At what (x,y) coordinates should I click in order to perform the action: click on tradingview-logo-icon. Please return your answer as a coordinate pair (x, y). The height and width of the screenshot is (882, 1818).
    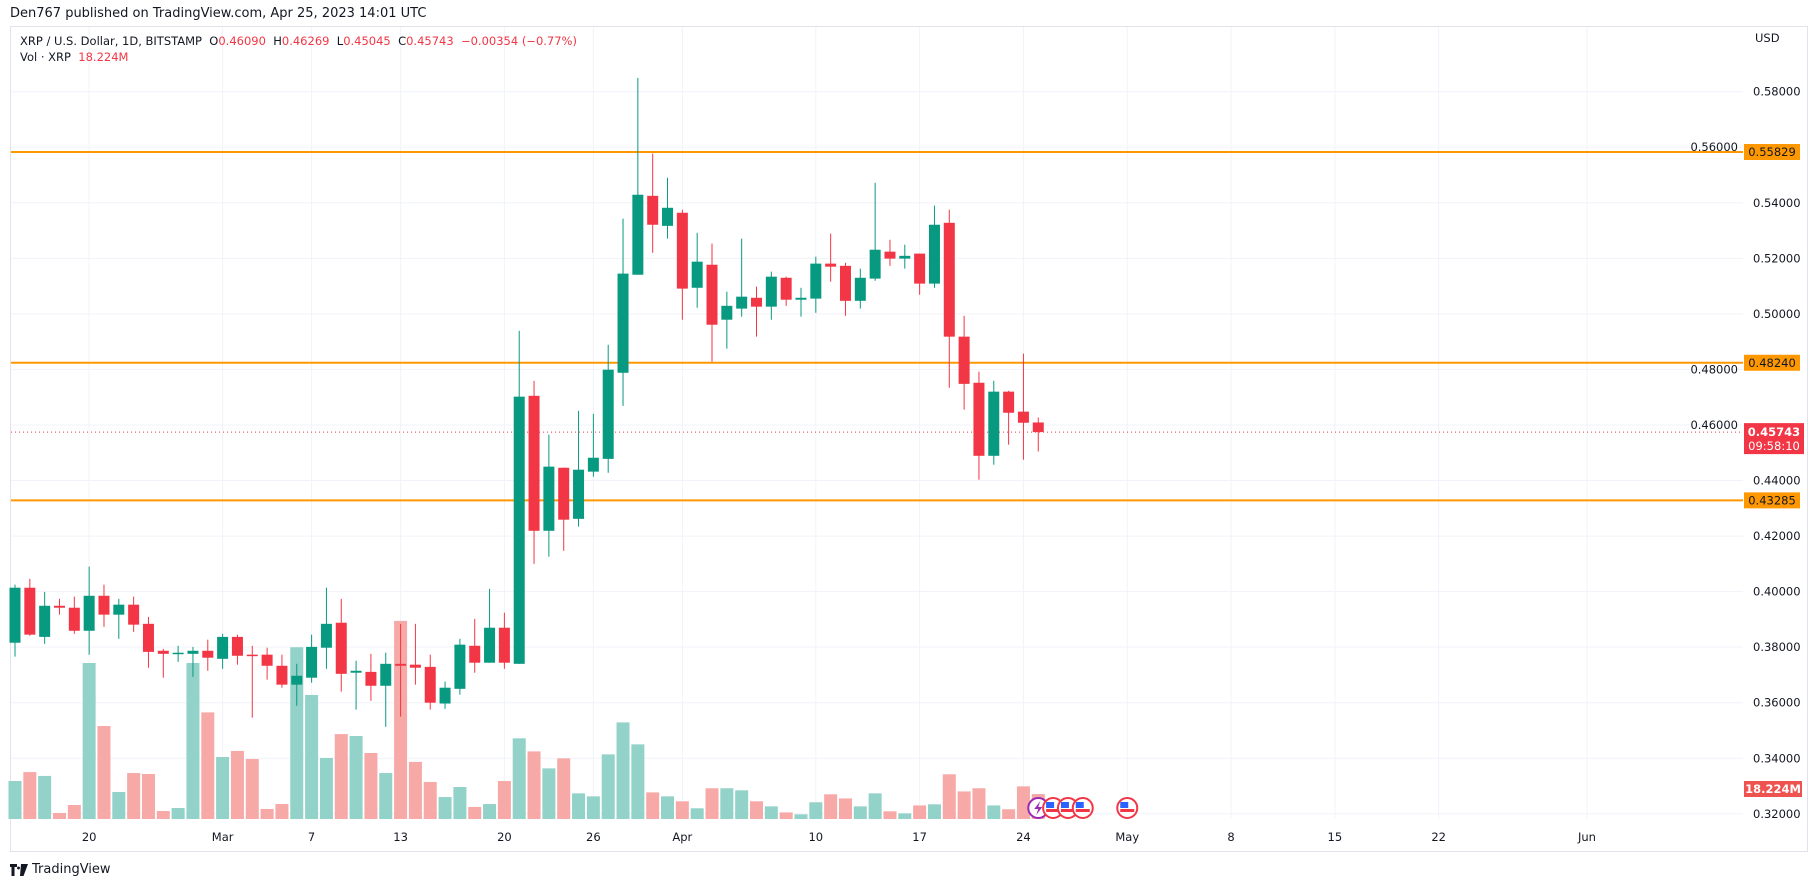
    Looking at the image, I should click on (19, 869).